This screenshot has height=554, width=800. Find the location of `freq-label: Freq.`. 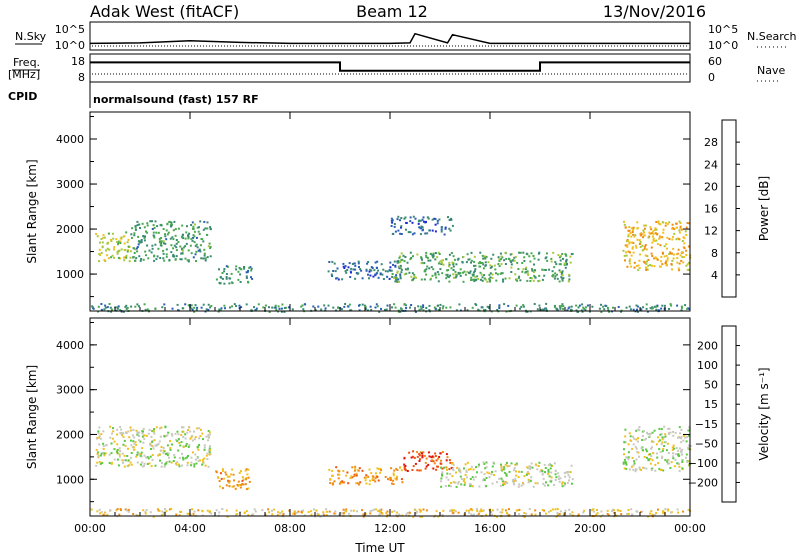

freq-label: Freq. is located at coordinates (26, 62).